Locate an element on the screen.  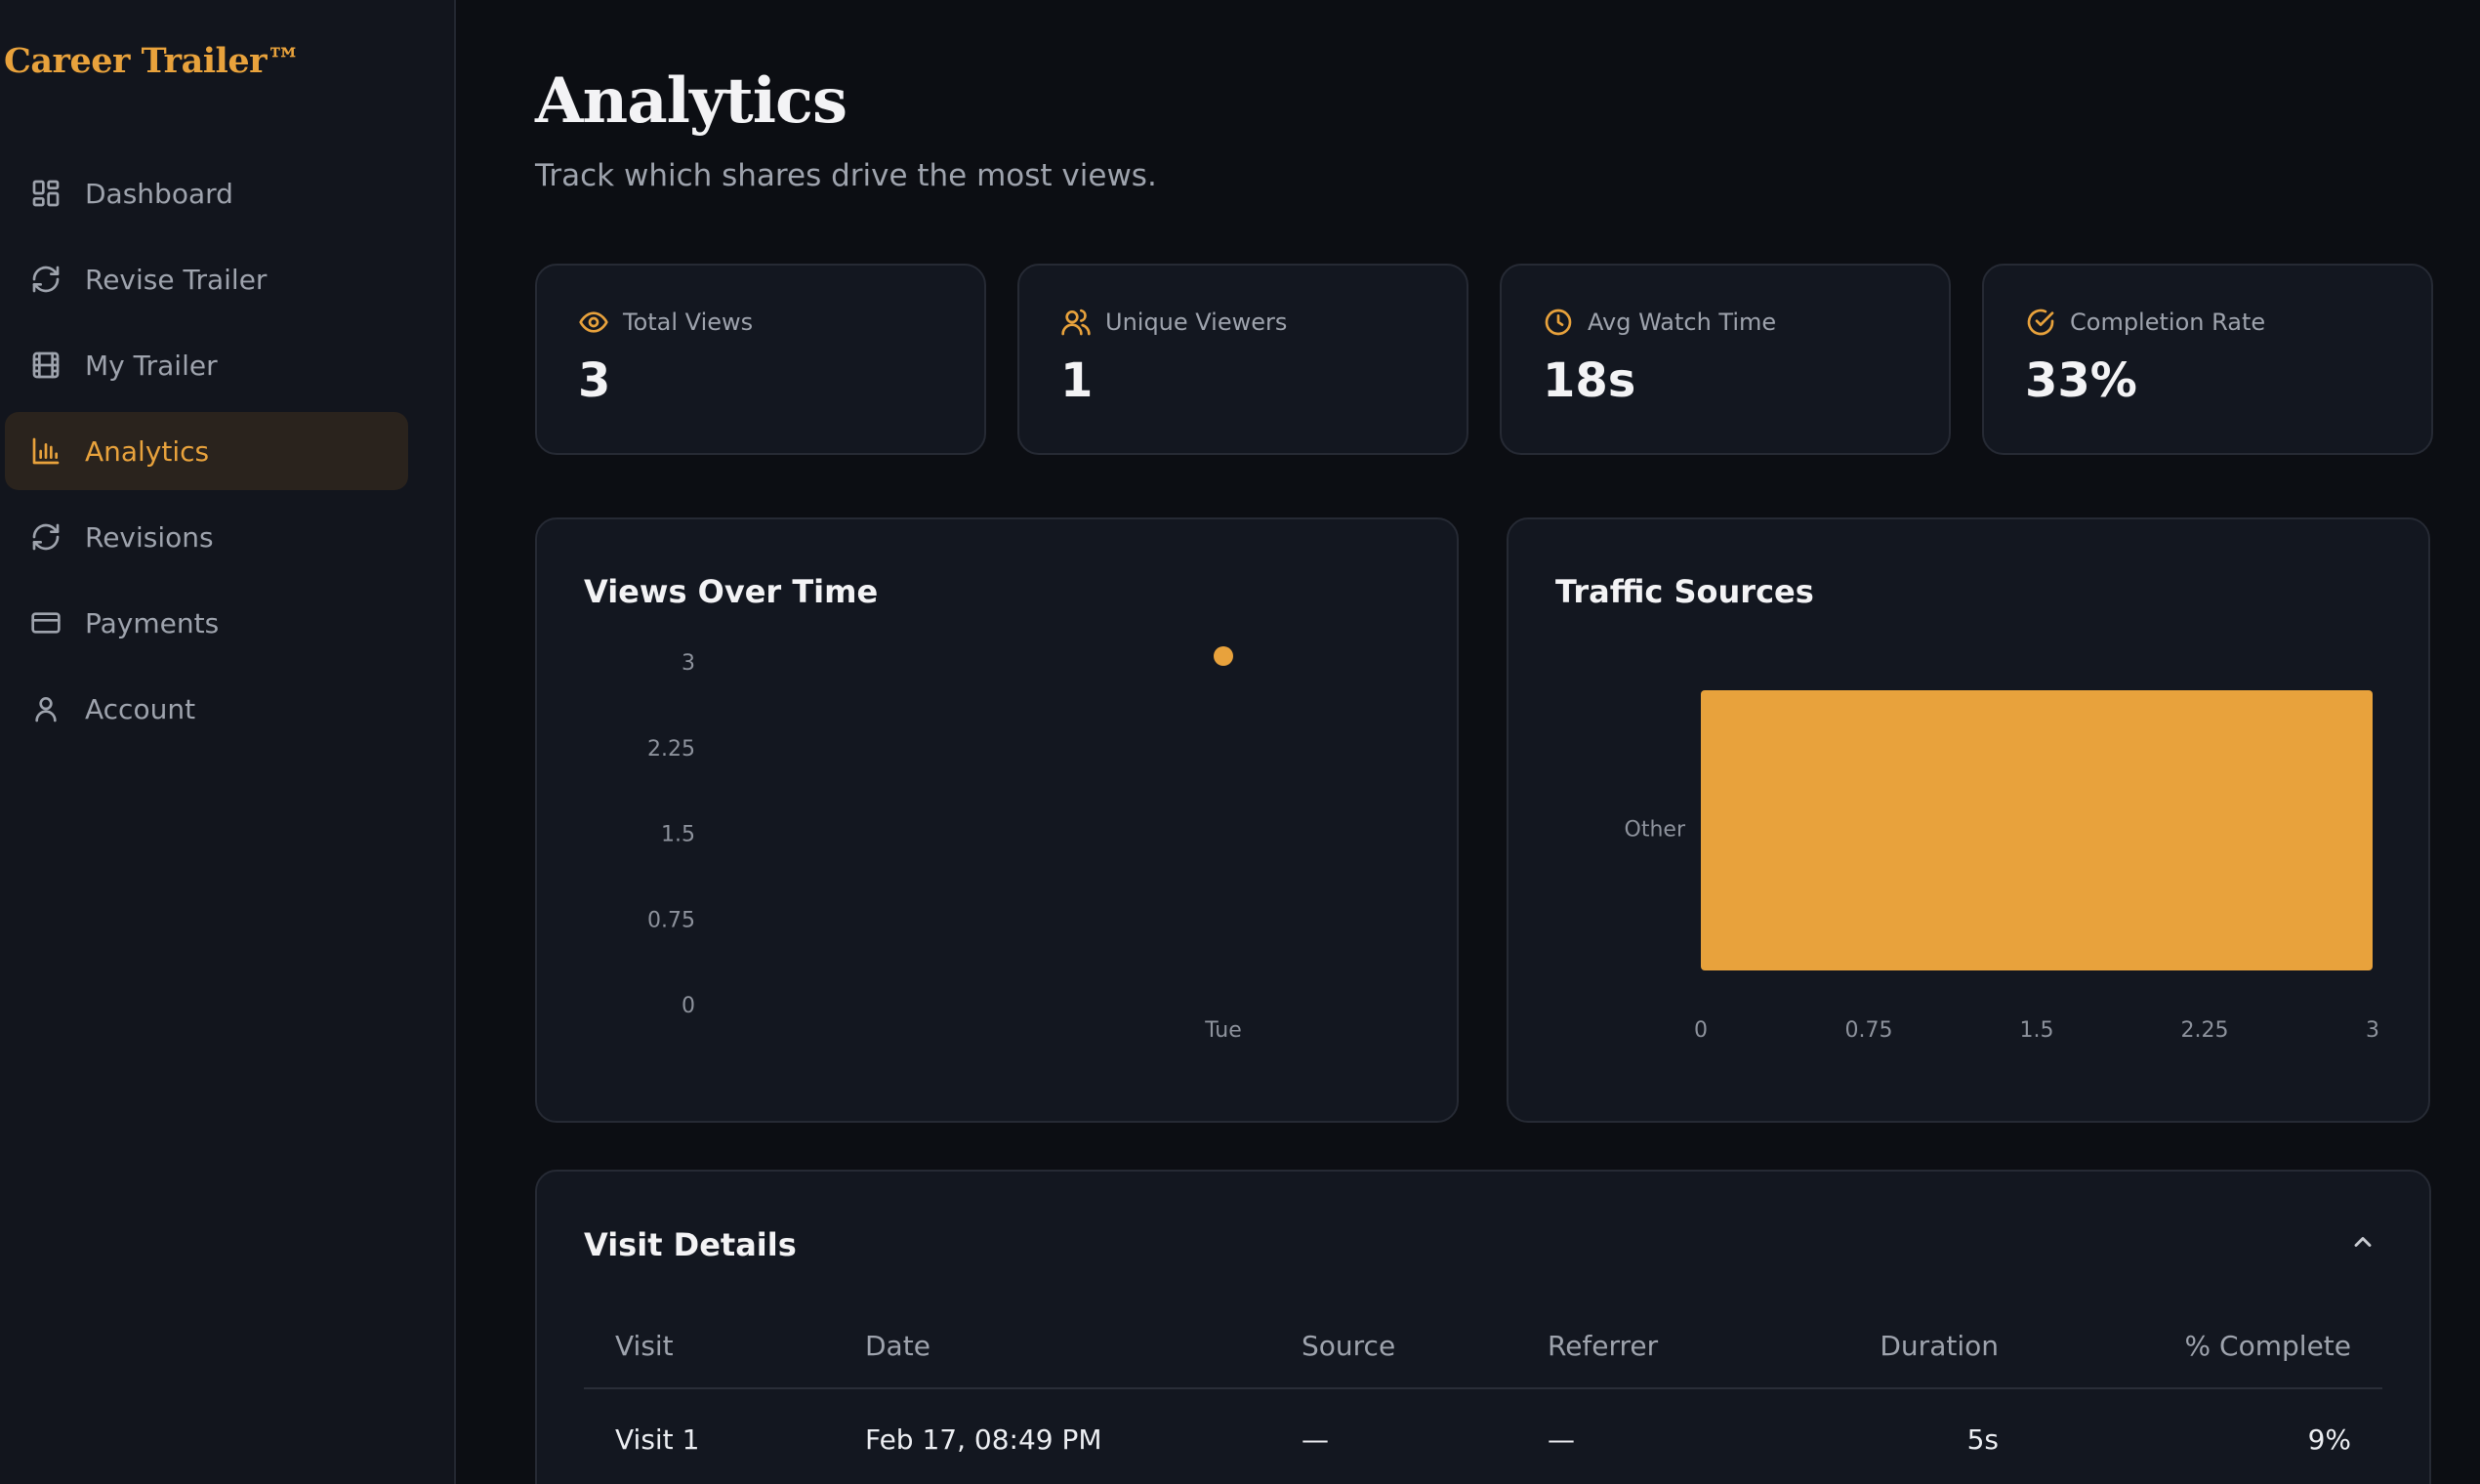
collapse-button is located at coordinates (2362, 1242).